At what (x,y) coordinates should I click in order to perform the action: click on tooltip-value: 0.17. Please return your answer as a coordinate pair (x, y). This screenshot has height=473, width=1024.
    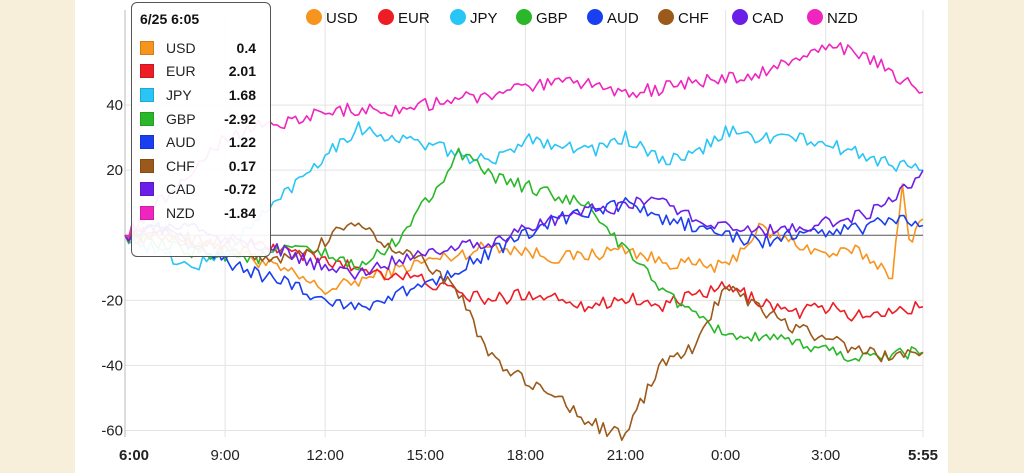
    Looking at the image, I should click on (242, 165).